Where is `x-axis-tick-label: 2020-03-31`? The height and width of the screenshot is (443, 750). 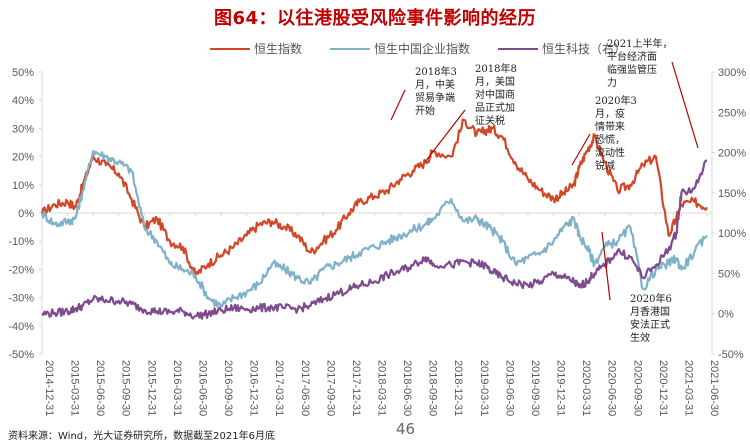
x-axis-tick-label: 2020-03-31 is located at coordinates (586, 388).